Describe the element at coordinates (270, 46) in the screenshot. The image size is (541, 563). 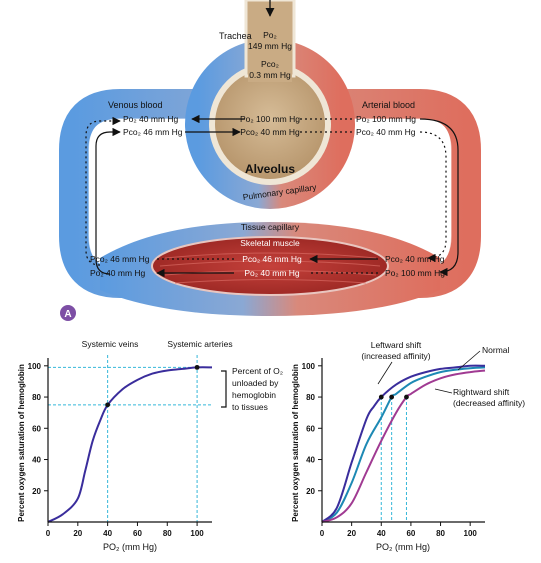
I see `trachea-po2-value: 149 mm Hg` at that location.